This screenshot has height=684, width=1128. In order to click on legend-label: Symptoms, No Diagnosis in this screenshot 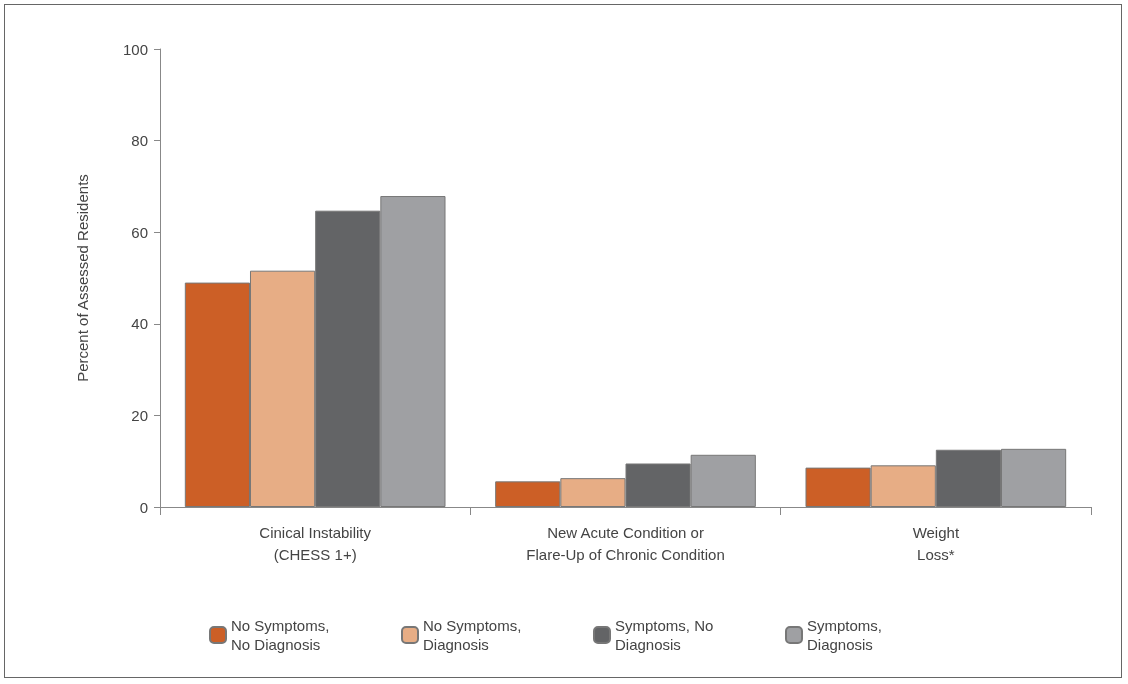, I will do `click(666, 635)`.